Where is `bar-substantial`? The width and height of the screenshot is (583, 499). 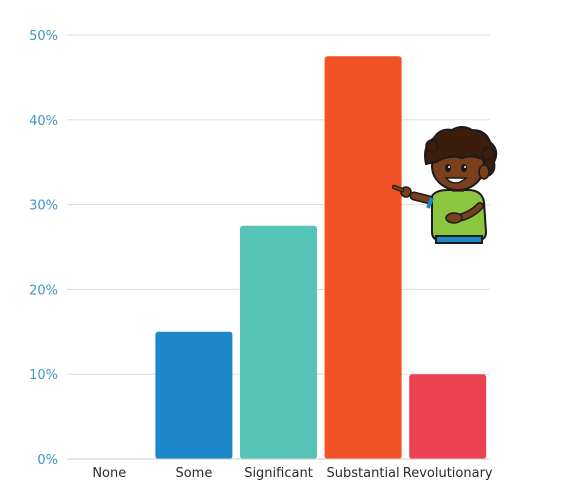
bar-substantial is located at coordinates (363, 257).